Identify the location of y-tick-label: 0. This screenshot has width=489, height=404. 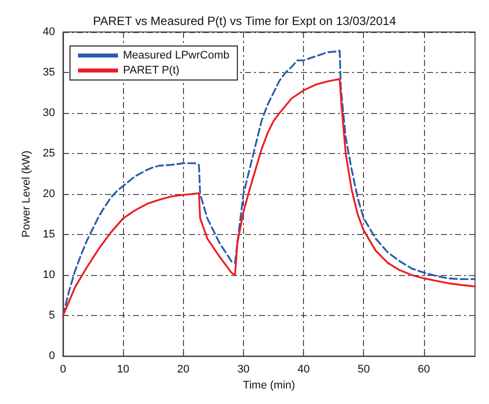
(51, 356).